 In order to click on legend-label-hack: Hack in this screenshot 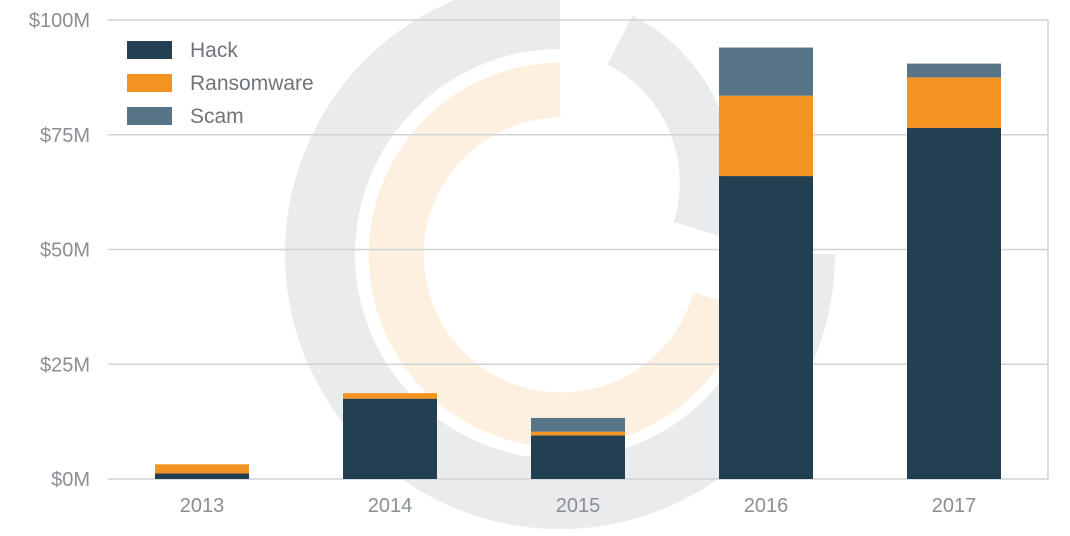, I will do `click(214, 50)`.